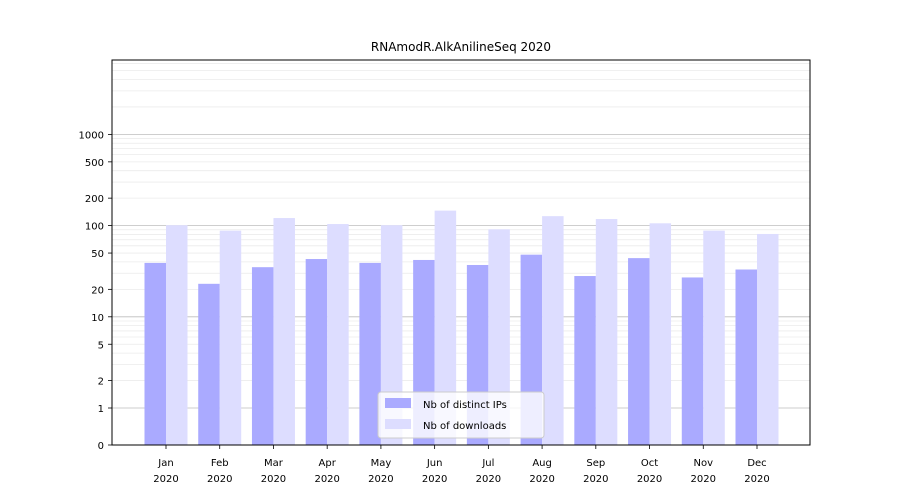  What do you see at coordinates (91, 135) in the screenshot?
I see `y-tick-label: 1000` at bounding box center [91, 135].